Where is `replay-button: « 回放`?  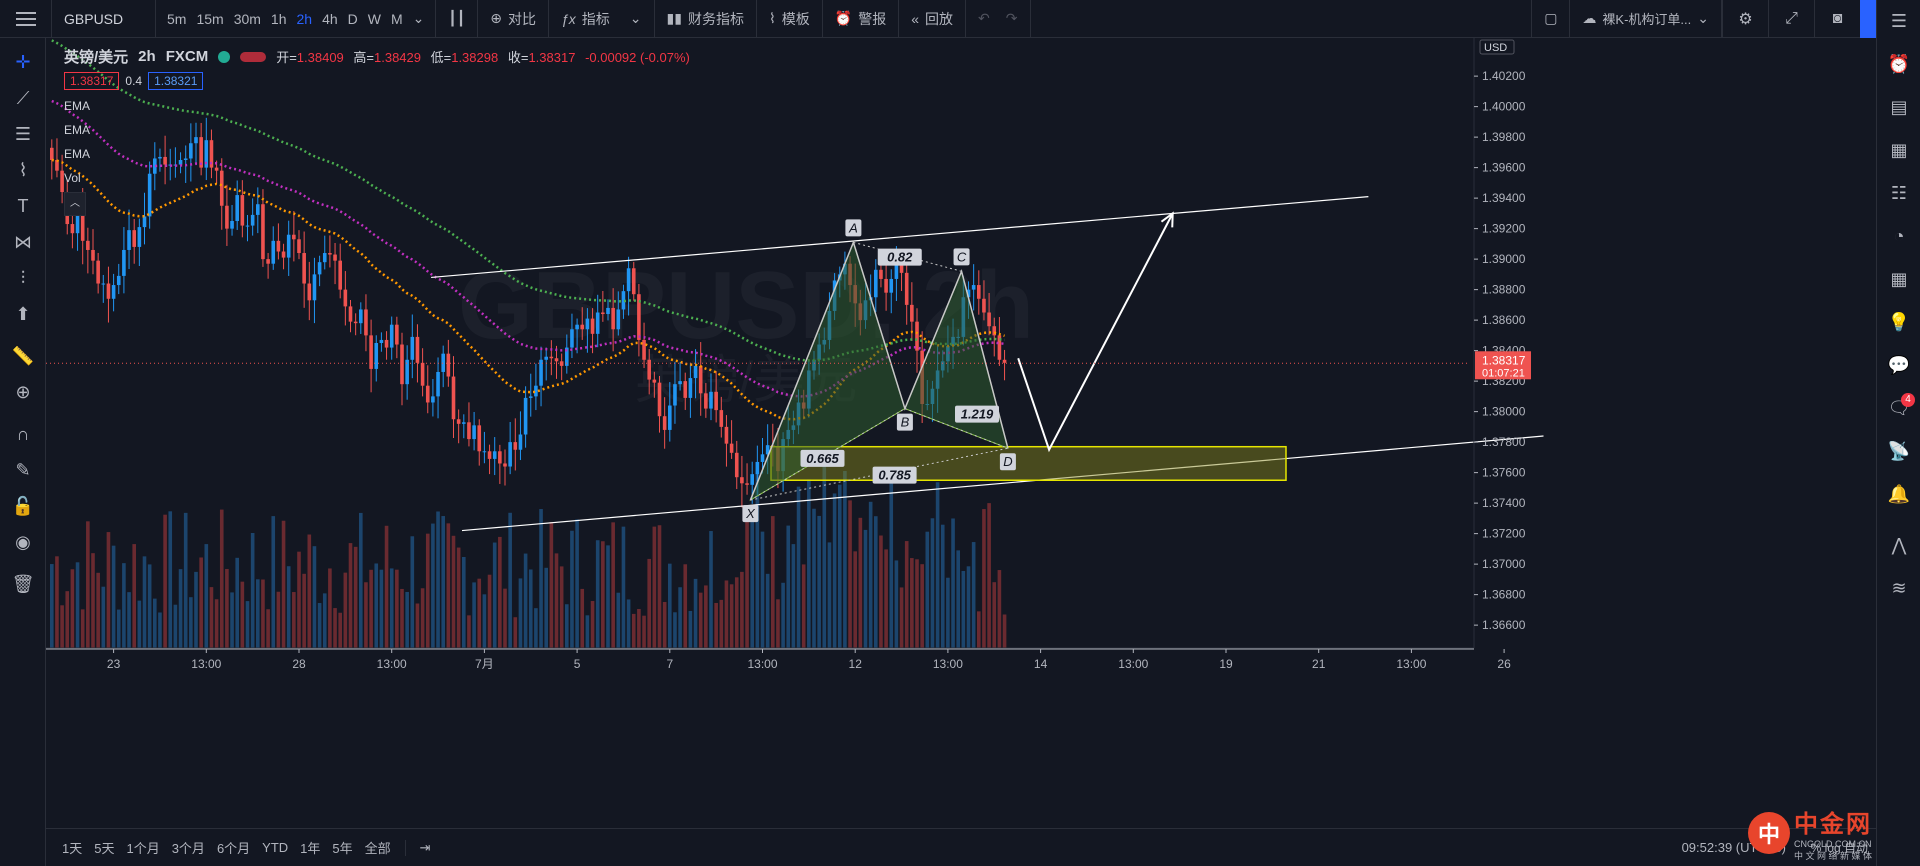 replay-button: « 回放 is located at coordinates (933, 19).